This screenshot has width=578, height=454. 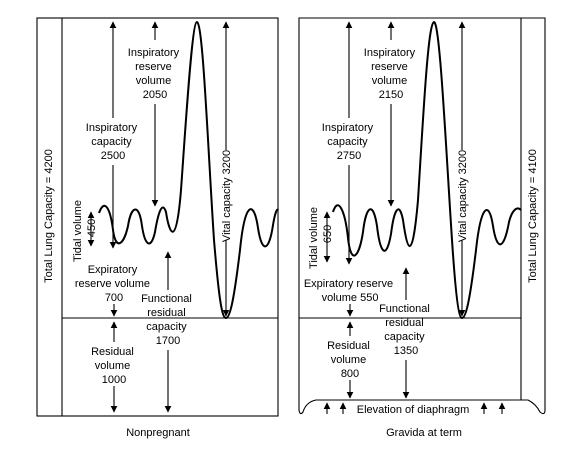 I want to click on erv-label: Expiratory reserve volume 550, so click(x=350, y=291).